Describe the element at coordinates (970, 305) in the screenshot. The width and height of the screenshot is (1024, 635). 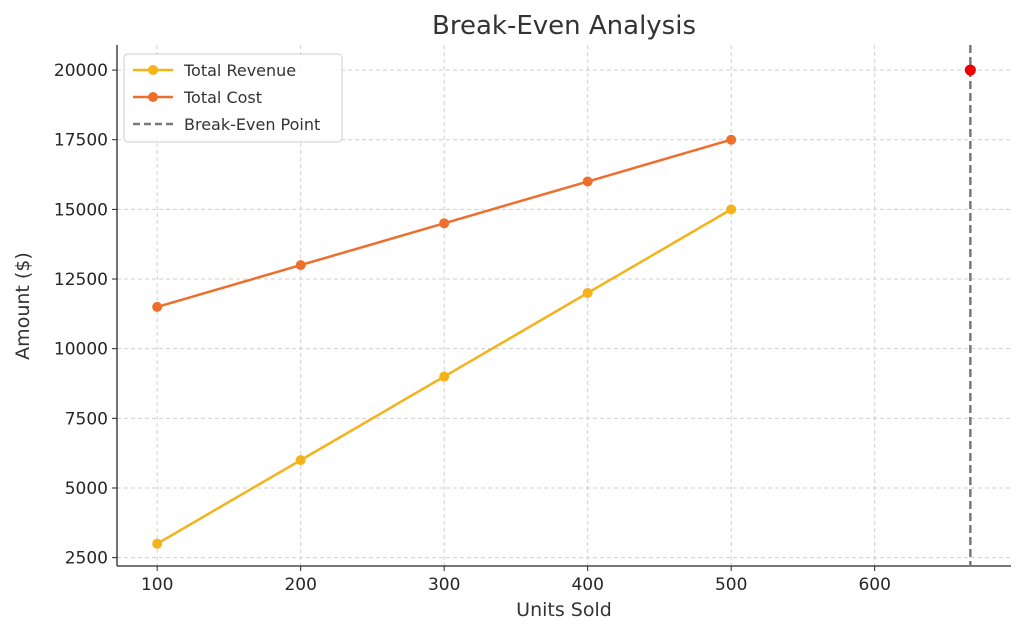
I see `breakeven-layer` at that location.